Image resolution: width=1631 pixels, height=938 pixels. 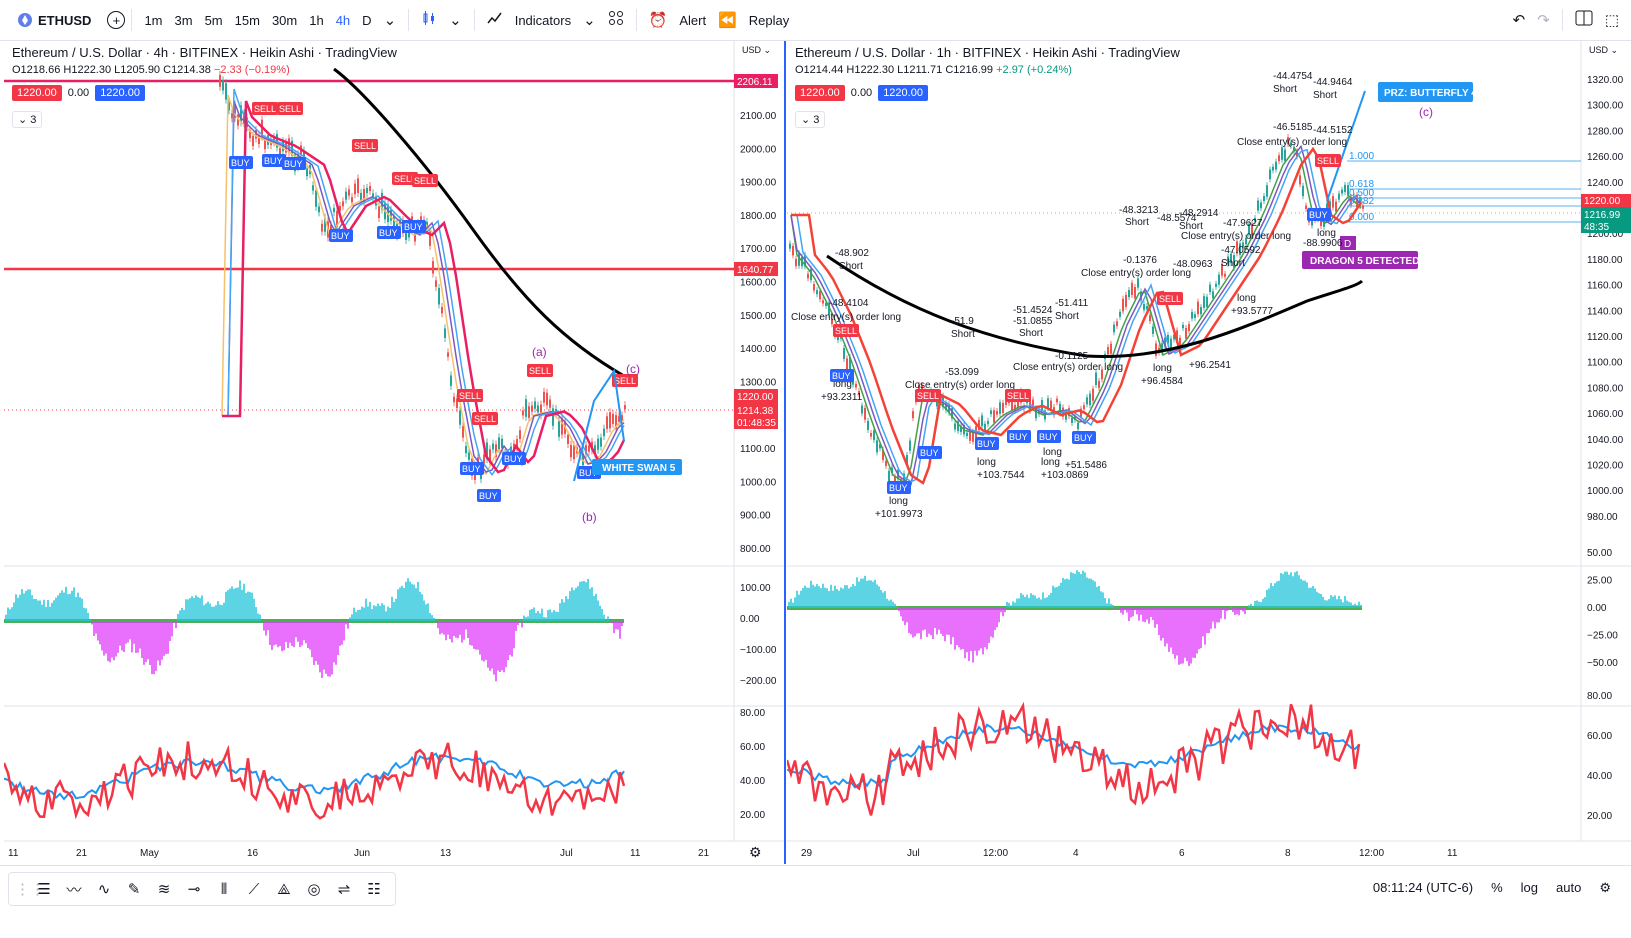 I want to click on fib-icon: ≋, so click(x=164, y=889).